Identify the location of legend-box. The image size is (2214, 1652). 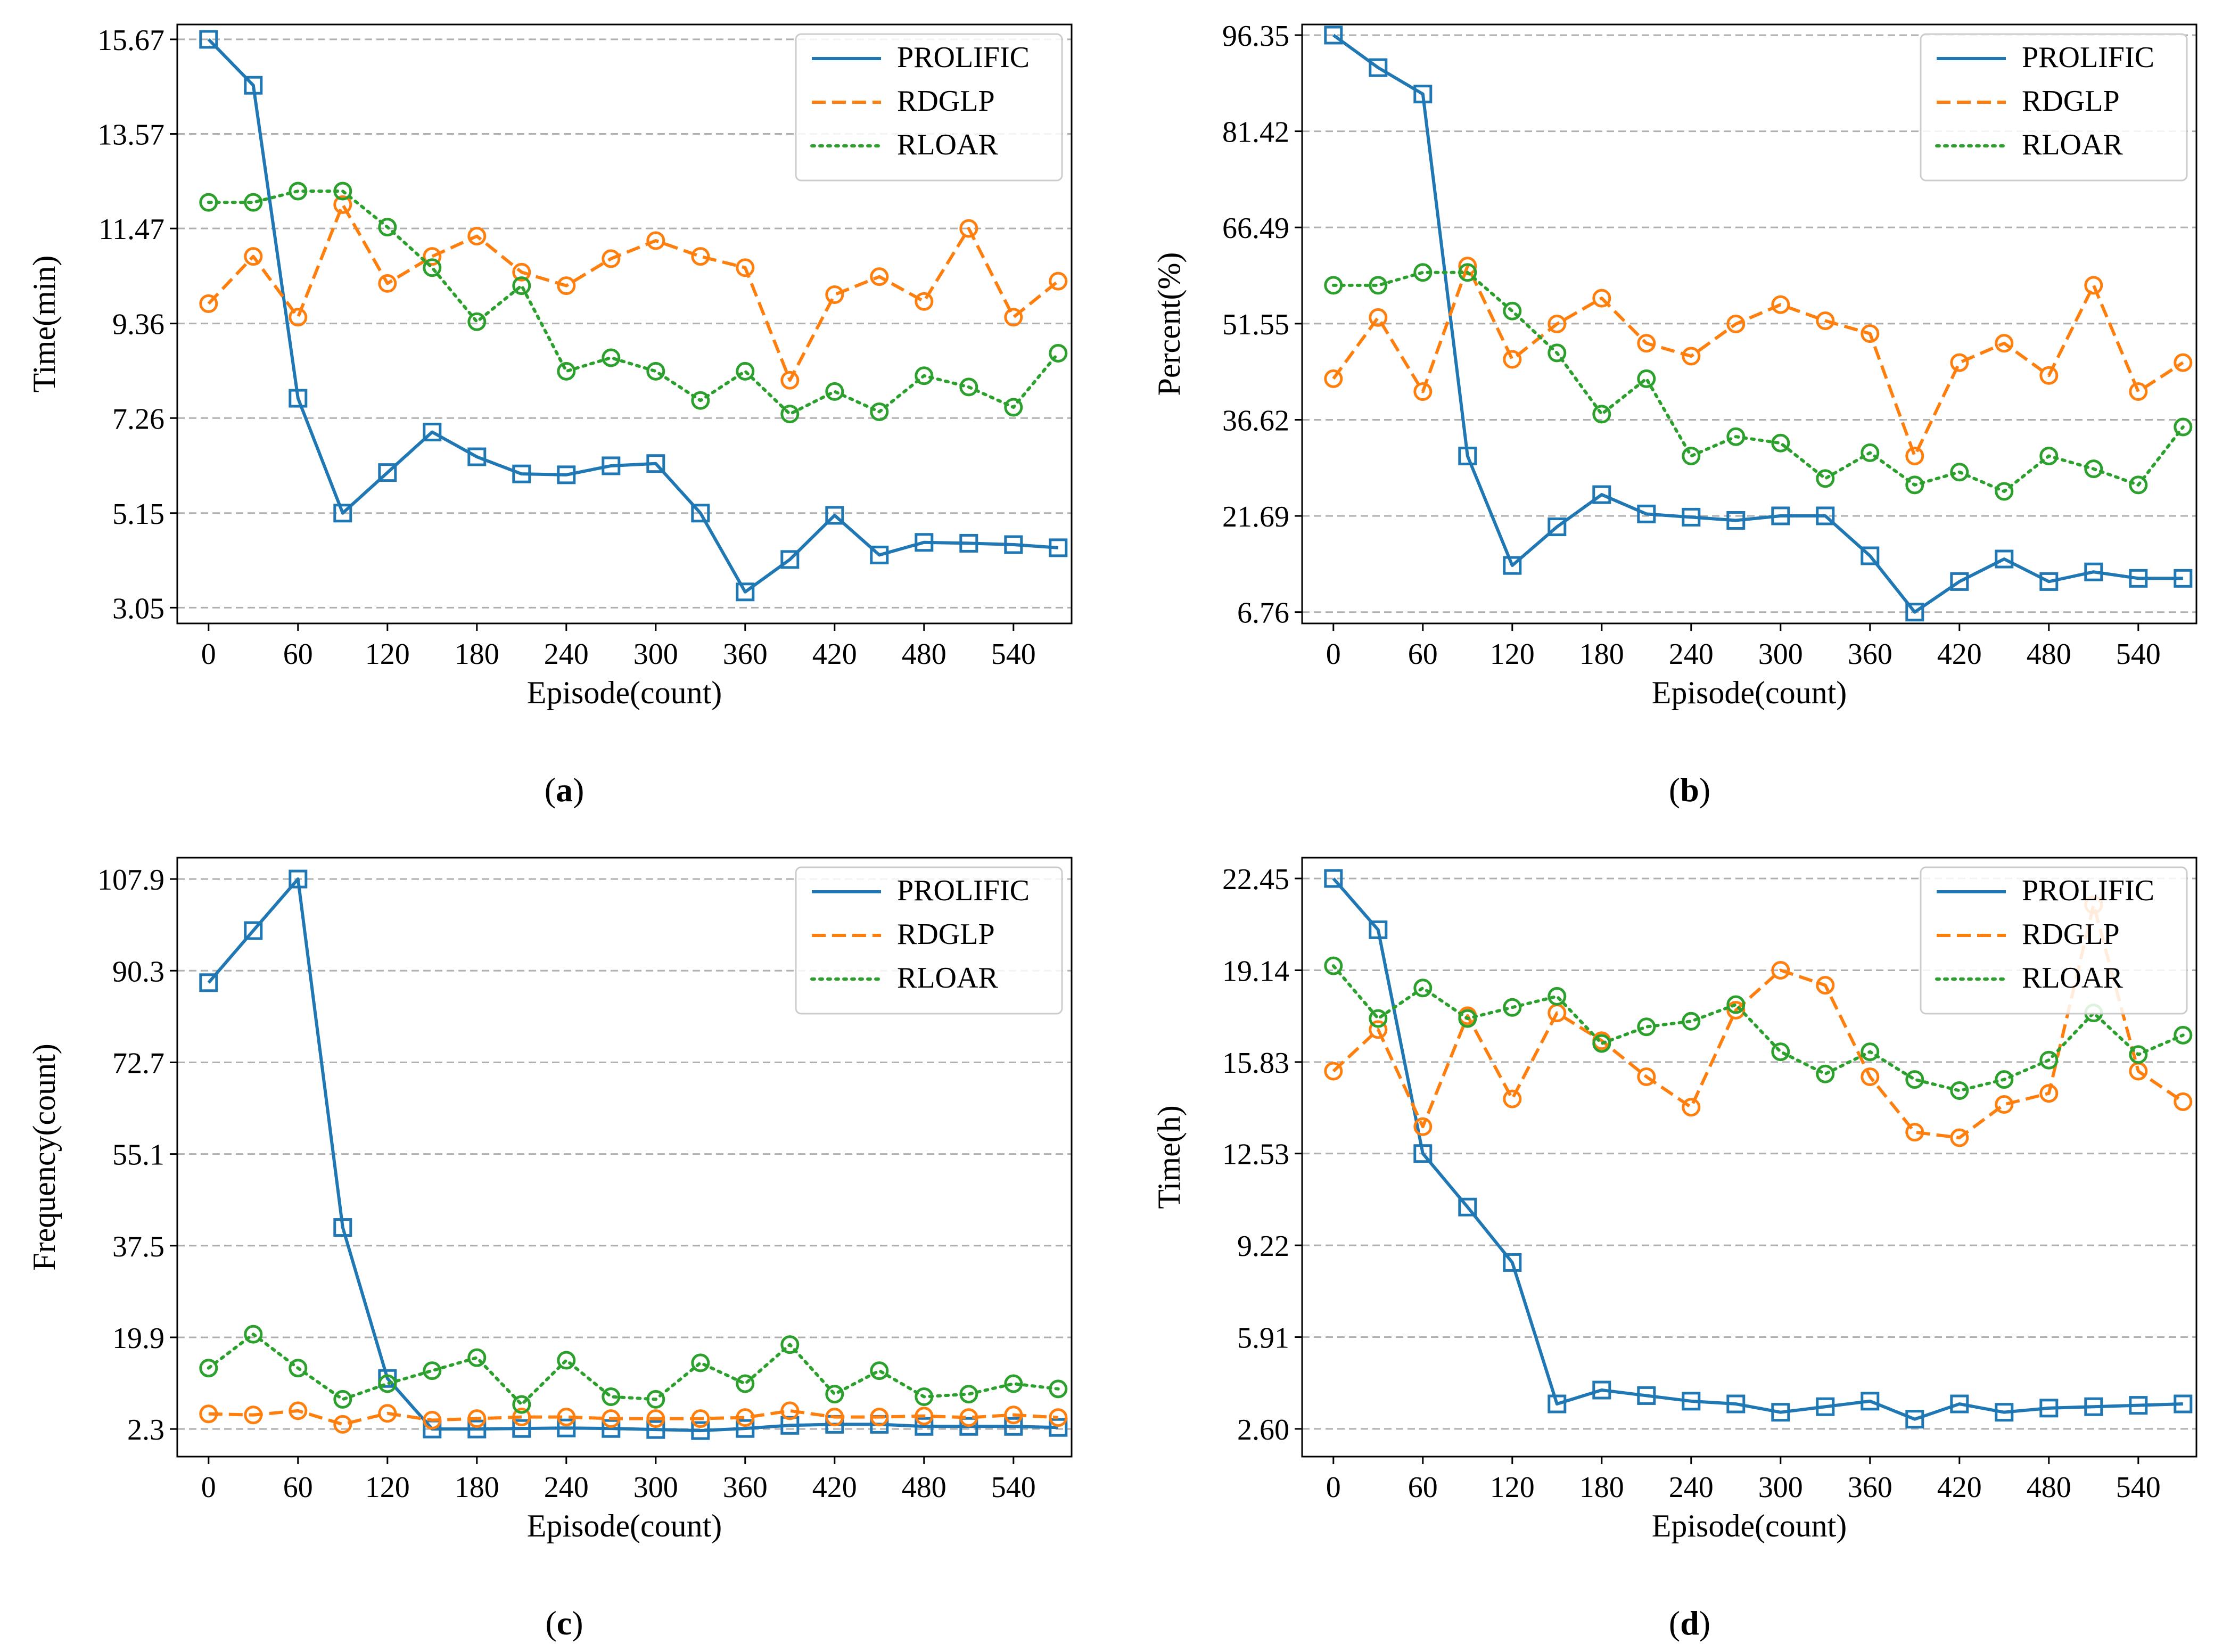
(2054, 941).